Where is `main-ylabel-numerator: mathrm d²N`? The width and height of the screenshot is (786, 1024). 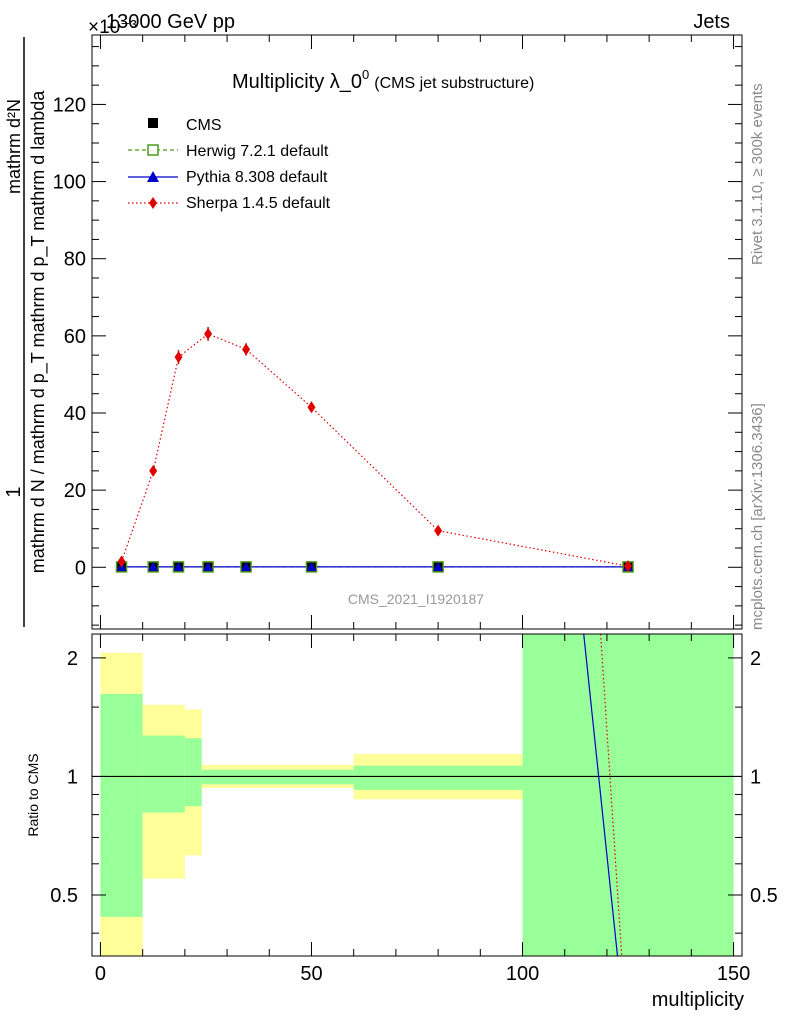
main-ylabel-numerator: mathrm d²N is located at coordinates (14, 146).